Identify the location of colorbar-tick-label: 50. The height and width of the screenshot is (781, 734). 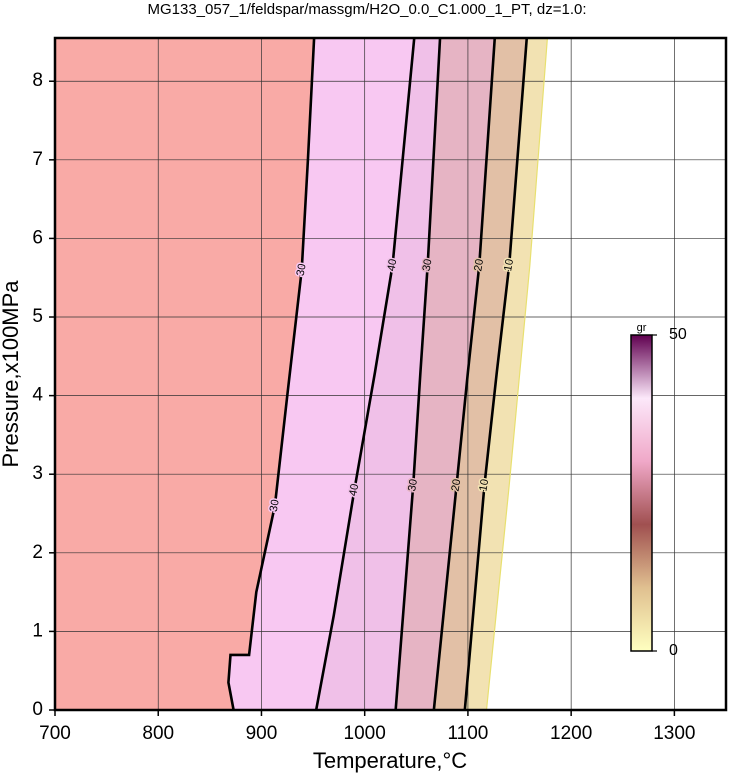
(678, 334).